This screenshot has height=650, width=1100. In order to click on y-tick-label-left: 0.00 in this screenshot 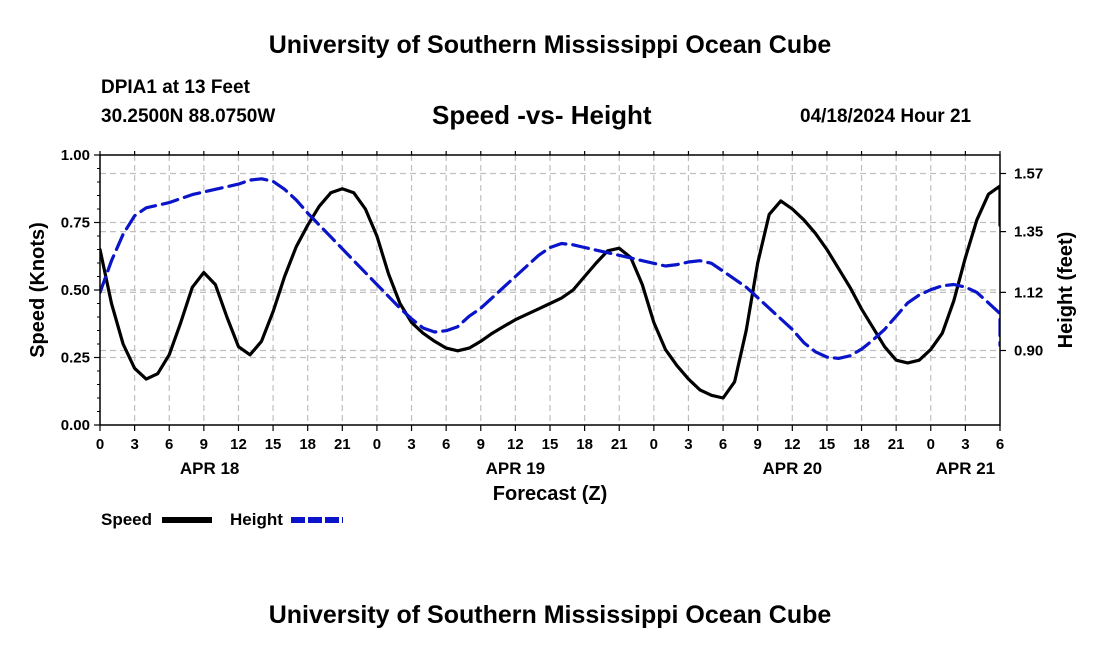, I will do `click(75, 425)`.